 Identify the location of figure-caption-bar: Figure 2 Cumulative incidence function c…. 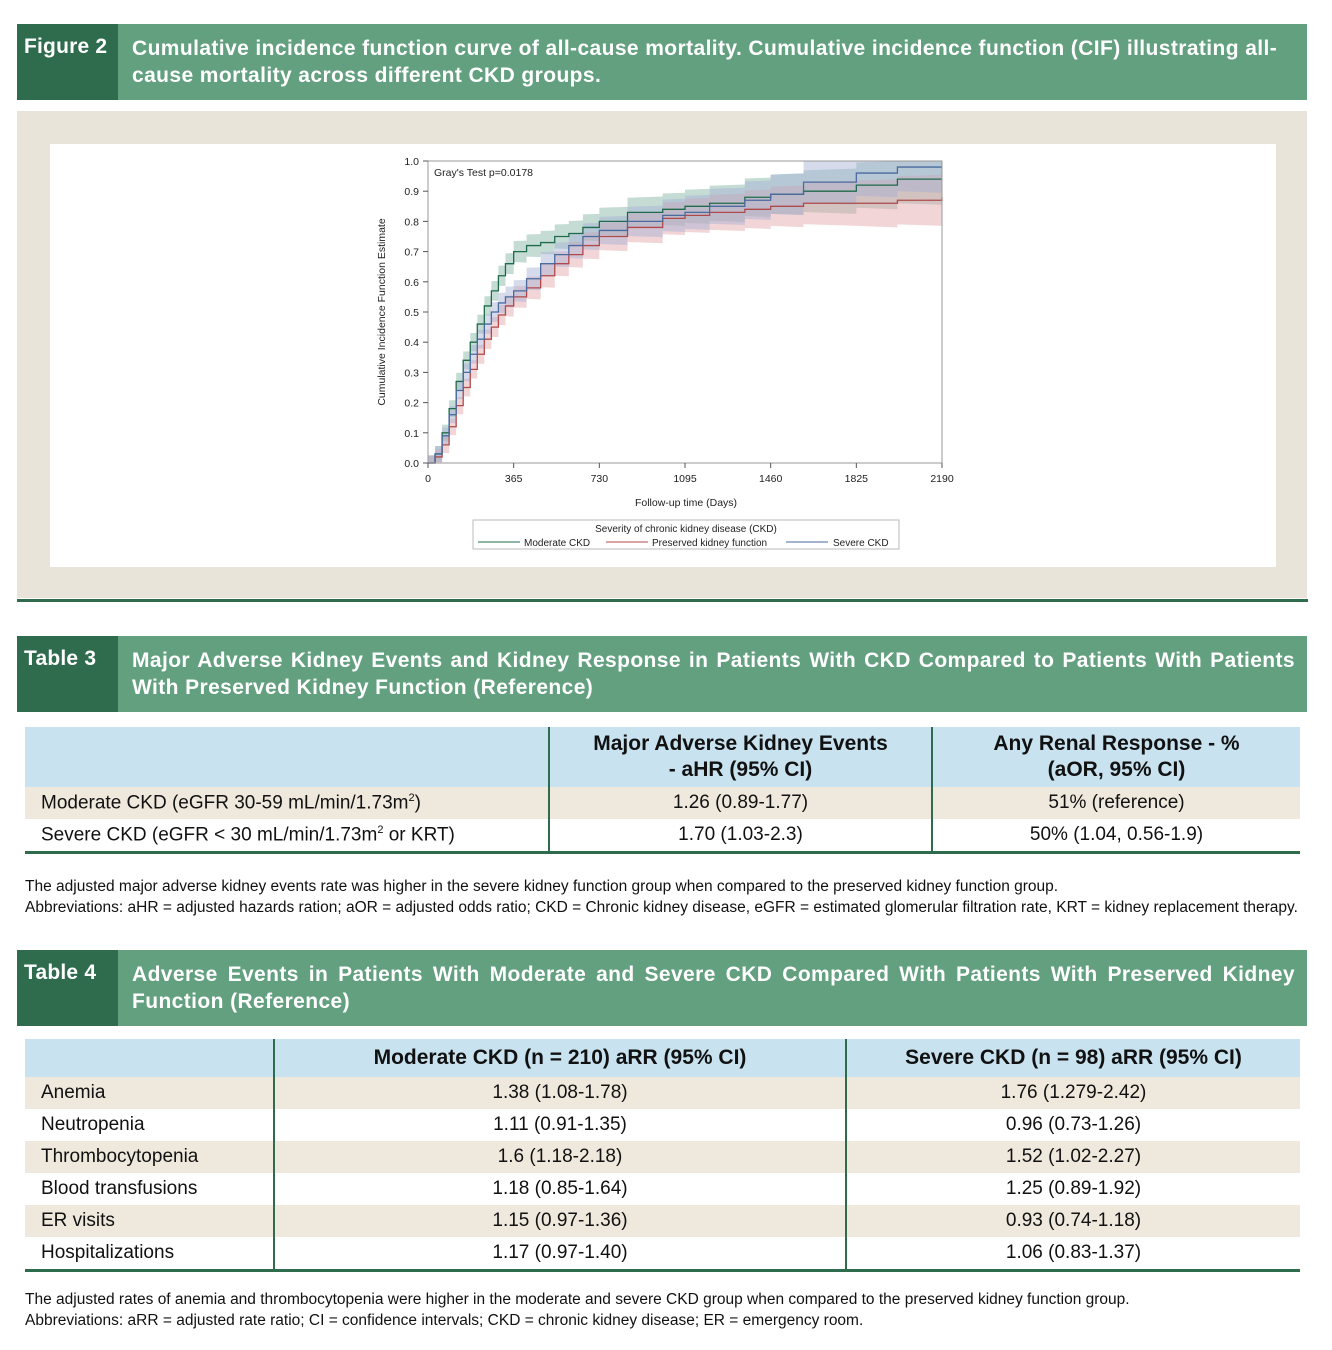
(662, 62).